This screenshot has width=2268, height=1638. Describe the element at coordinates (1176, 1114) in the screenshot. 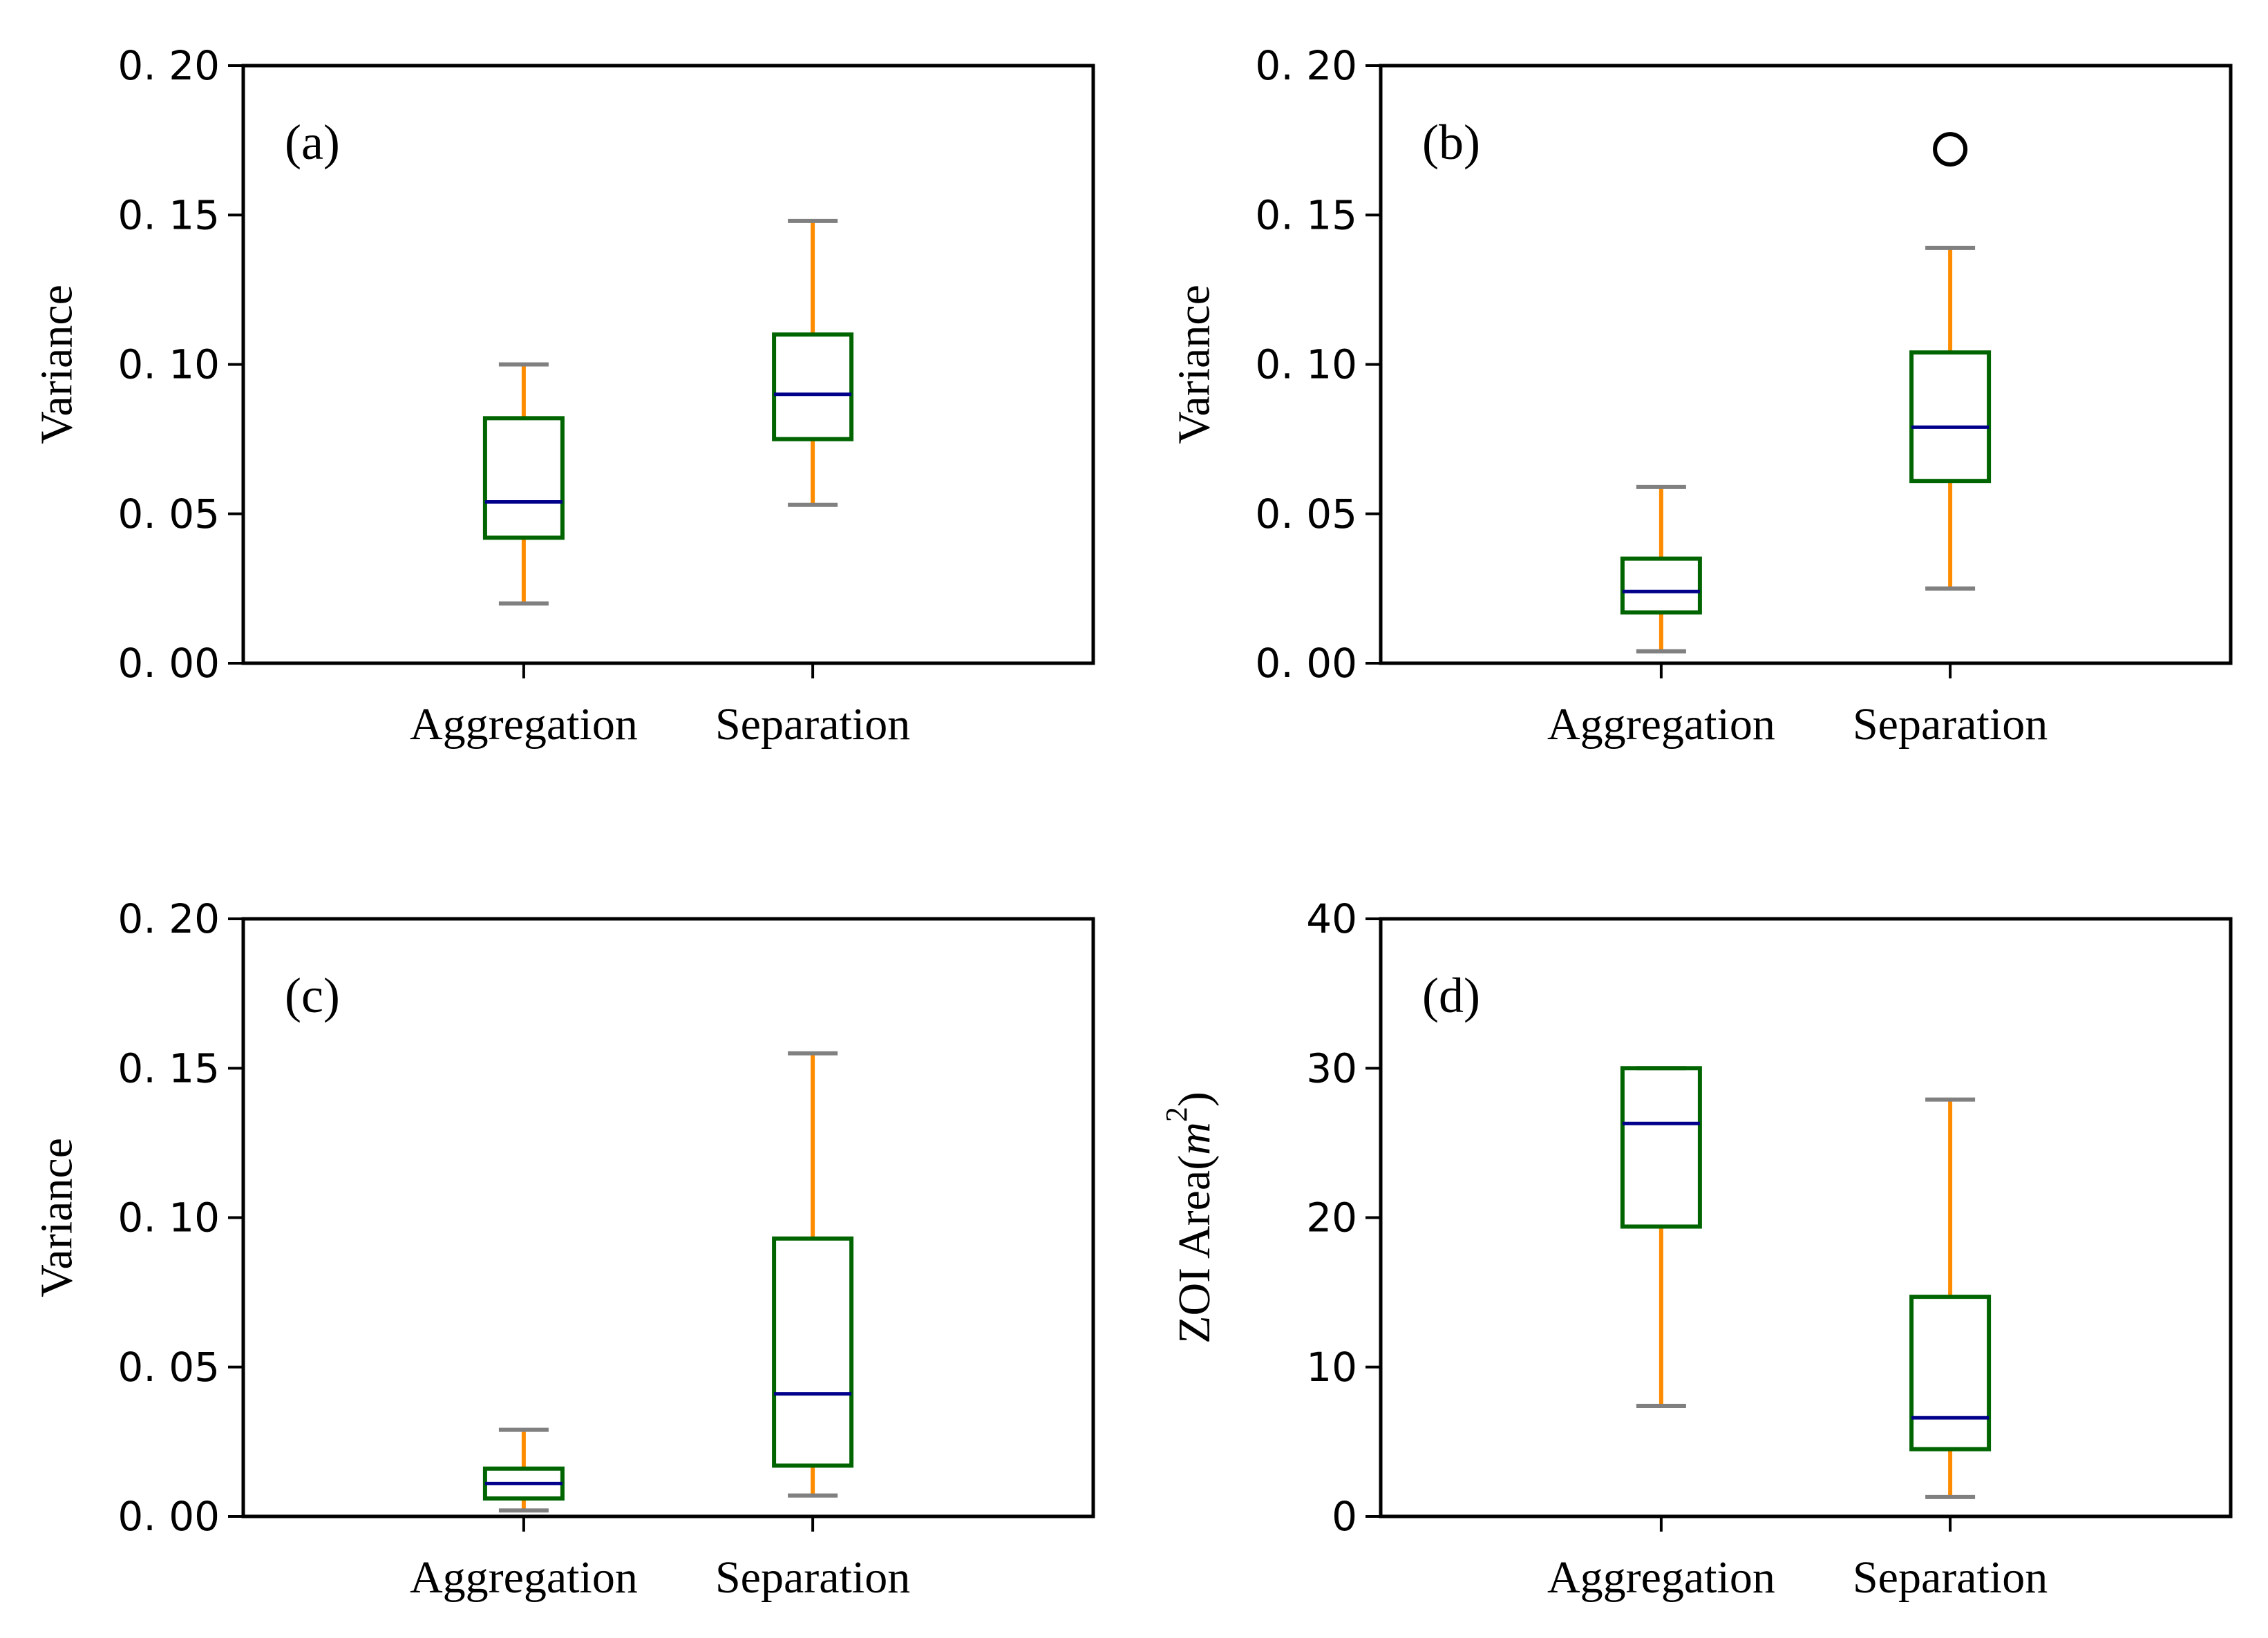

I see `y-axis-label-exponent: 2` at that location.